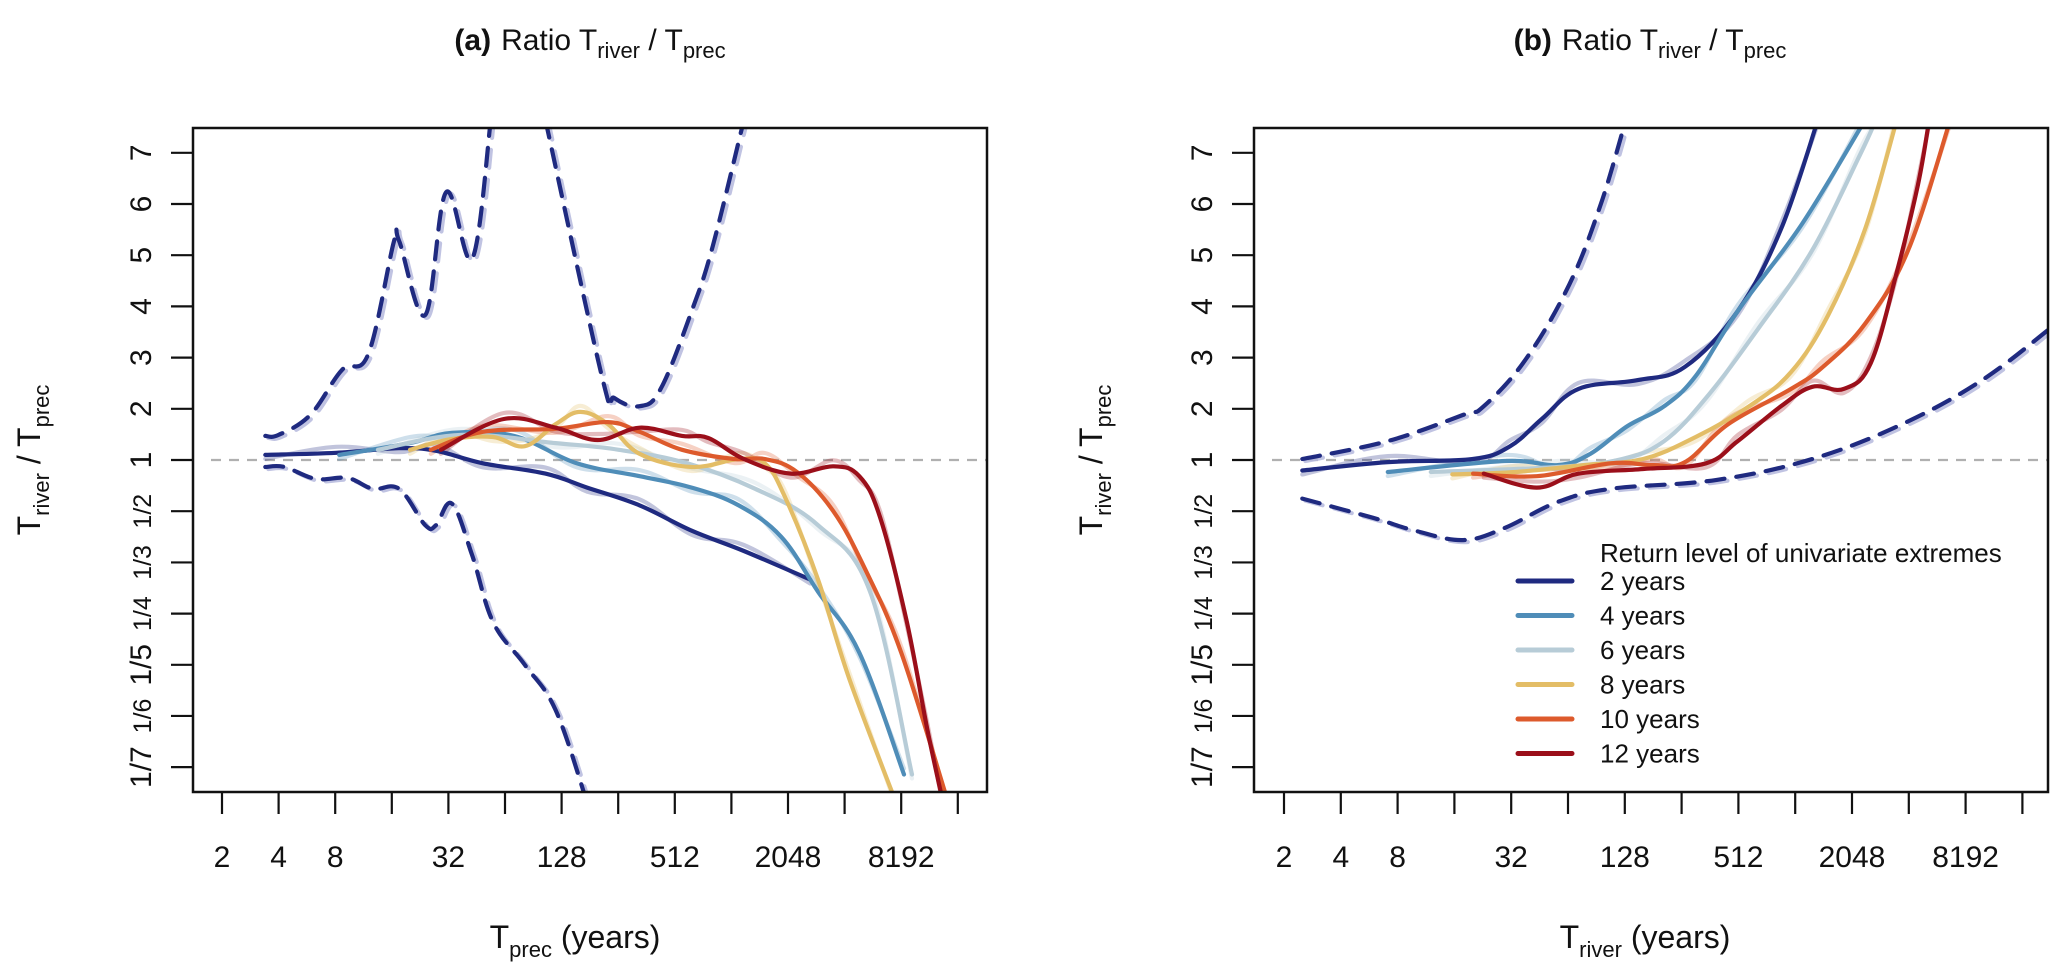 The width and height of the screenshot is (2067, 974). Describe the element at coordinates (1202, 204) in the screenshot. I see `panel-b-y-tick-label: 6` at that location.